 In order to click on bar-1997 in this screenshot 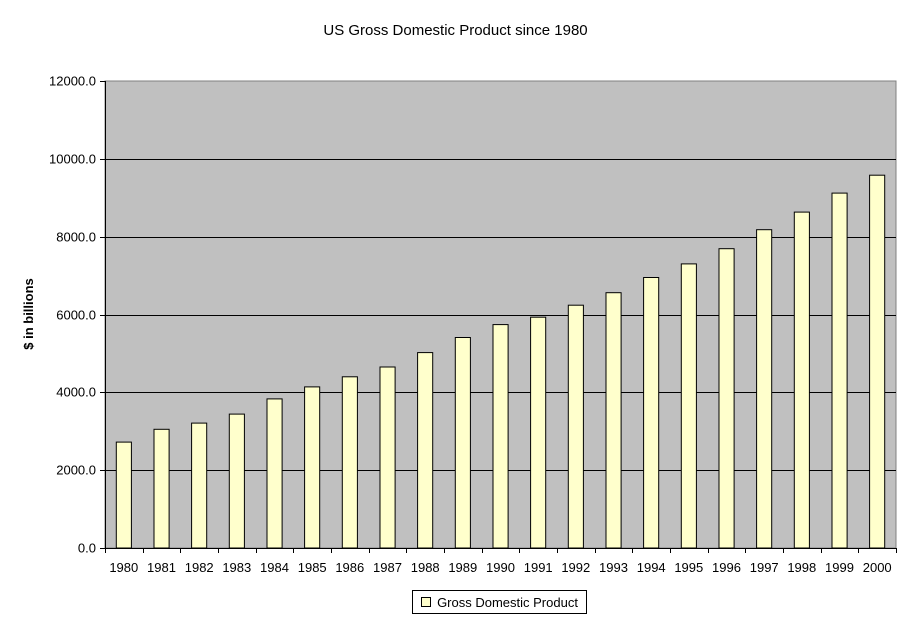, I will do `click(764, 389)`.